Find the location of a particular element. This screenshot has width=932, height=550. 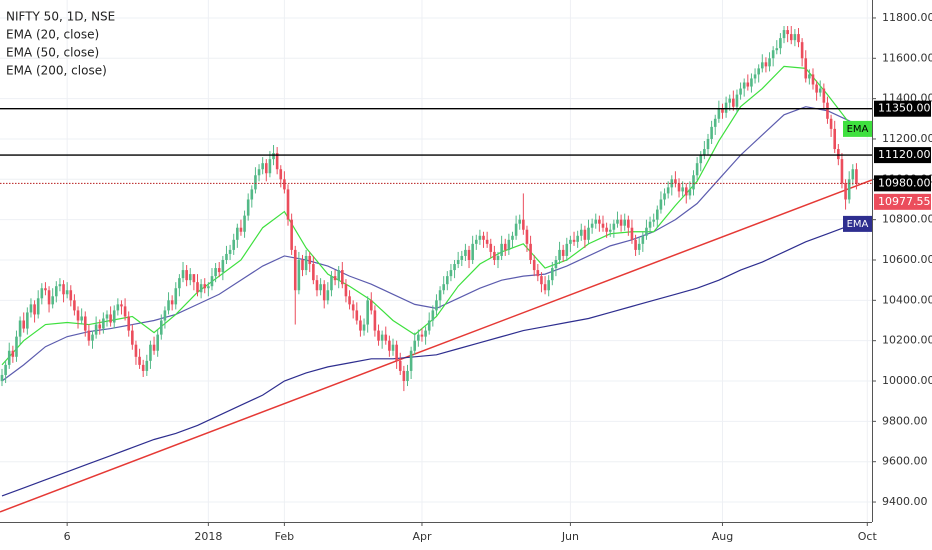

y-tick-label: 9800.00 is located at coordinates (905, 420).